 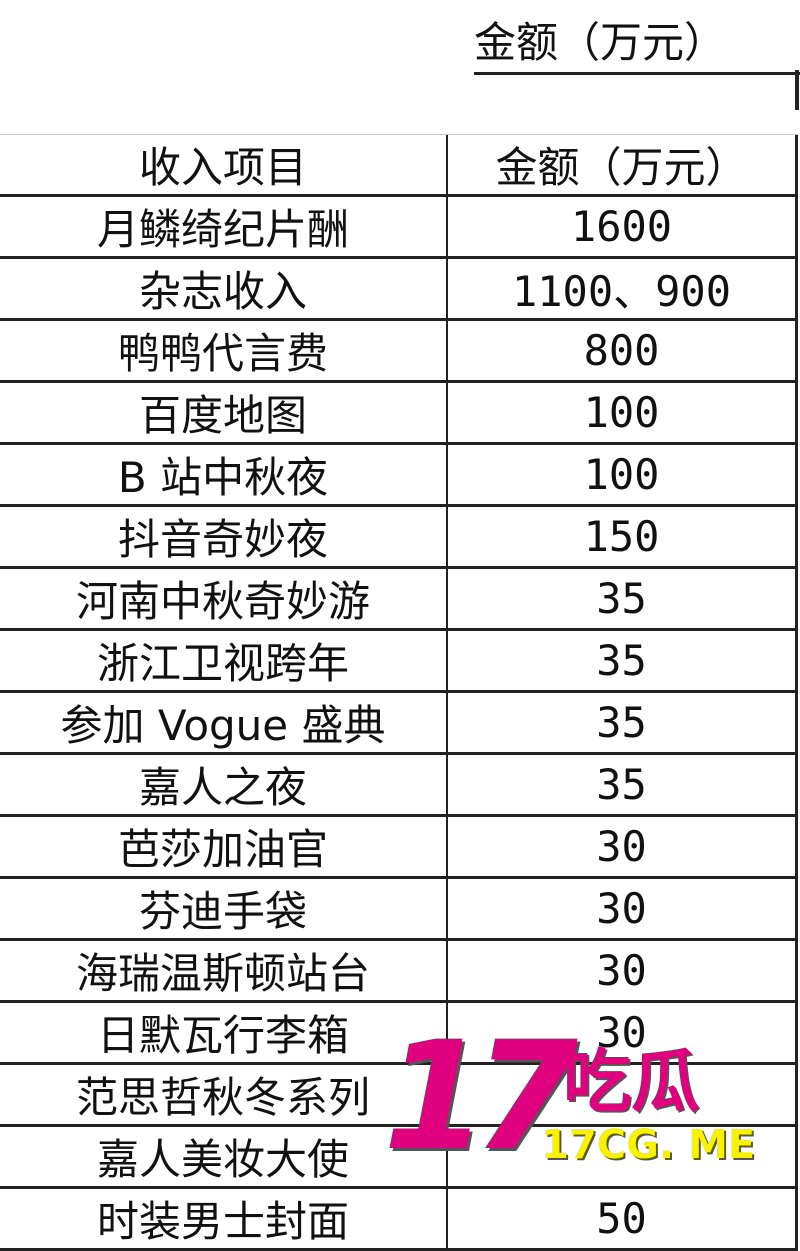 I want to click on table-row: 浙江卫视跨年 35, so click(x=399, y=662).